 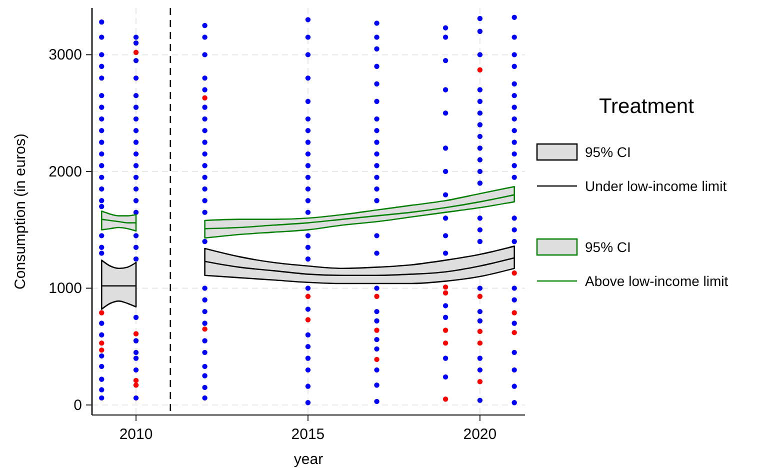 What do you see at coordinates (656, 186) in the screenshot?
I see `legend-label: Under low-income limit` at bounding box center [656, 186].